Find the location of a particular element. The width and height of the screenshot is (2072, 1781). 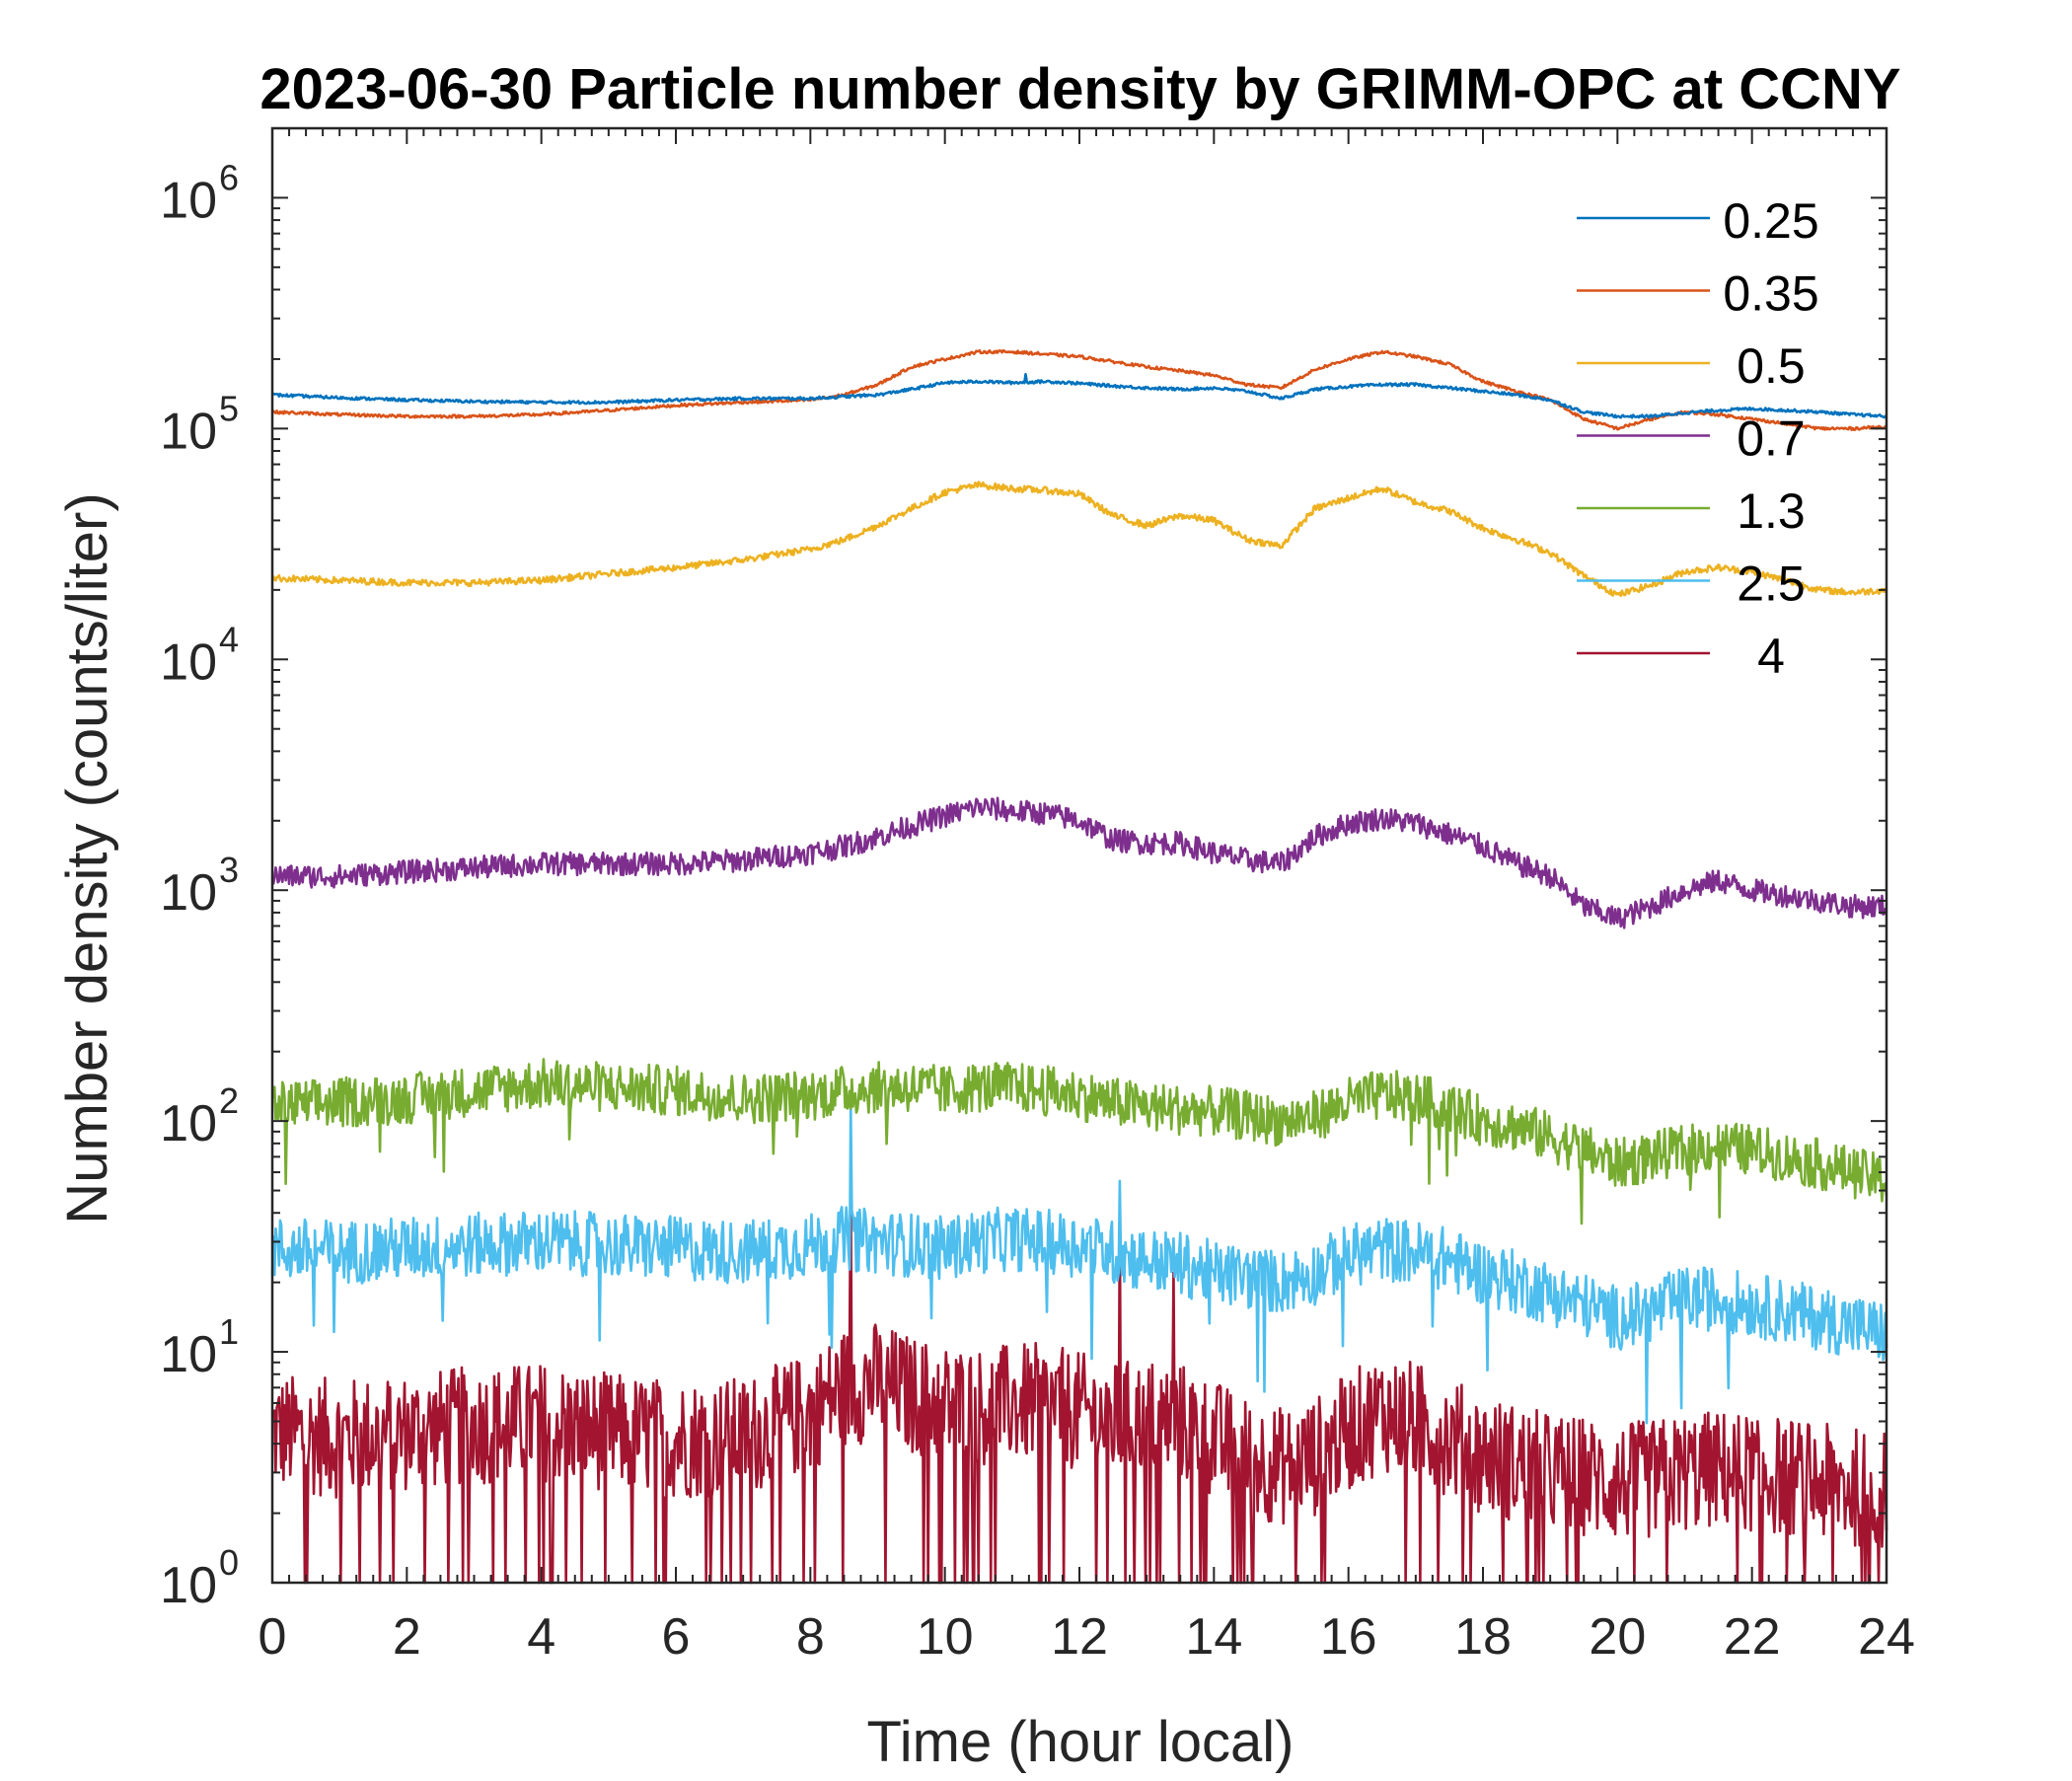

y-tick-exponent: 1 is located at coordinates (229, 1331).